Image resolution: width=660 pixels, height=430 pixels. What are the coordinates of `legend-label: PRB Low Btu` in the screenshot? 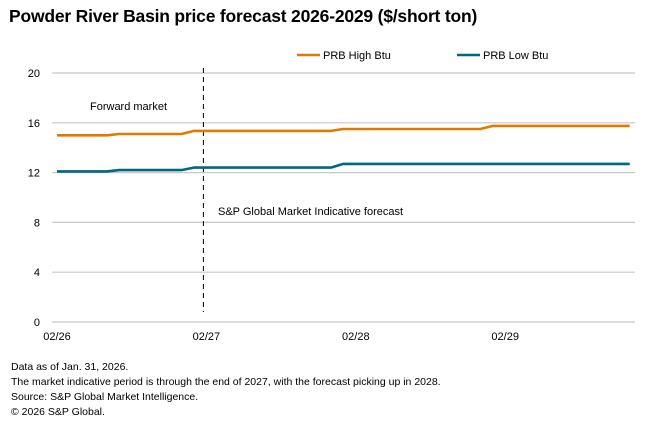 It's located at (515, 56).